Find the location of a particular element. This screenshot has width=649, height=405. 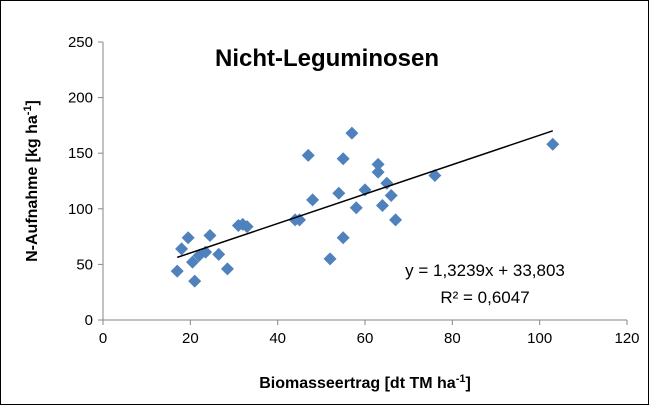

x-axis-label-sup: -1 is located at coordinates (461, 379).